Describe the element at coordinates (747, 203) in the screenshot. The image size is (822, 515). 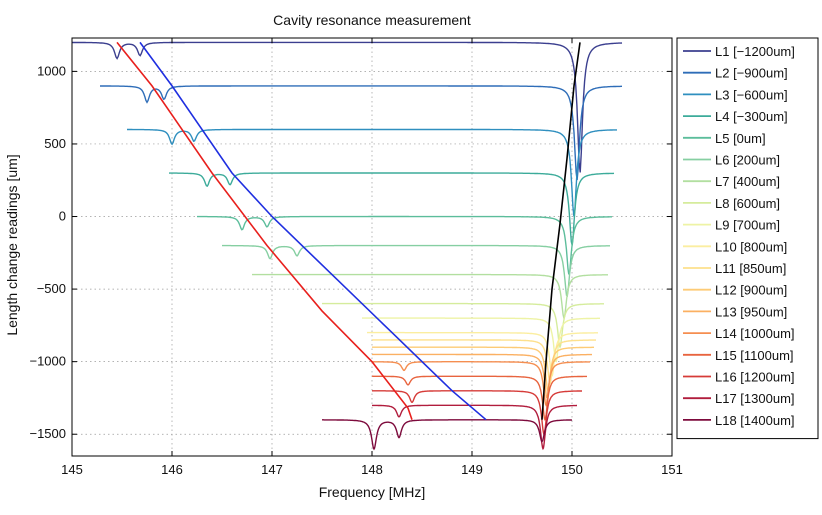
I see `legend-label: L8 [600um]` at that location.